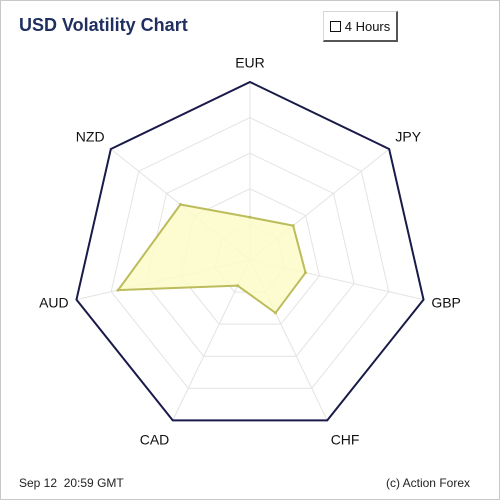 Image resolution: width=500 pixels, height=500 pixels. I want to click on axis-label-eur: EUR, so click(250, 63).